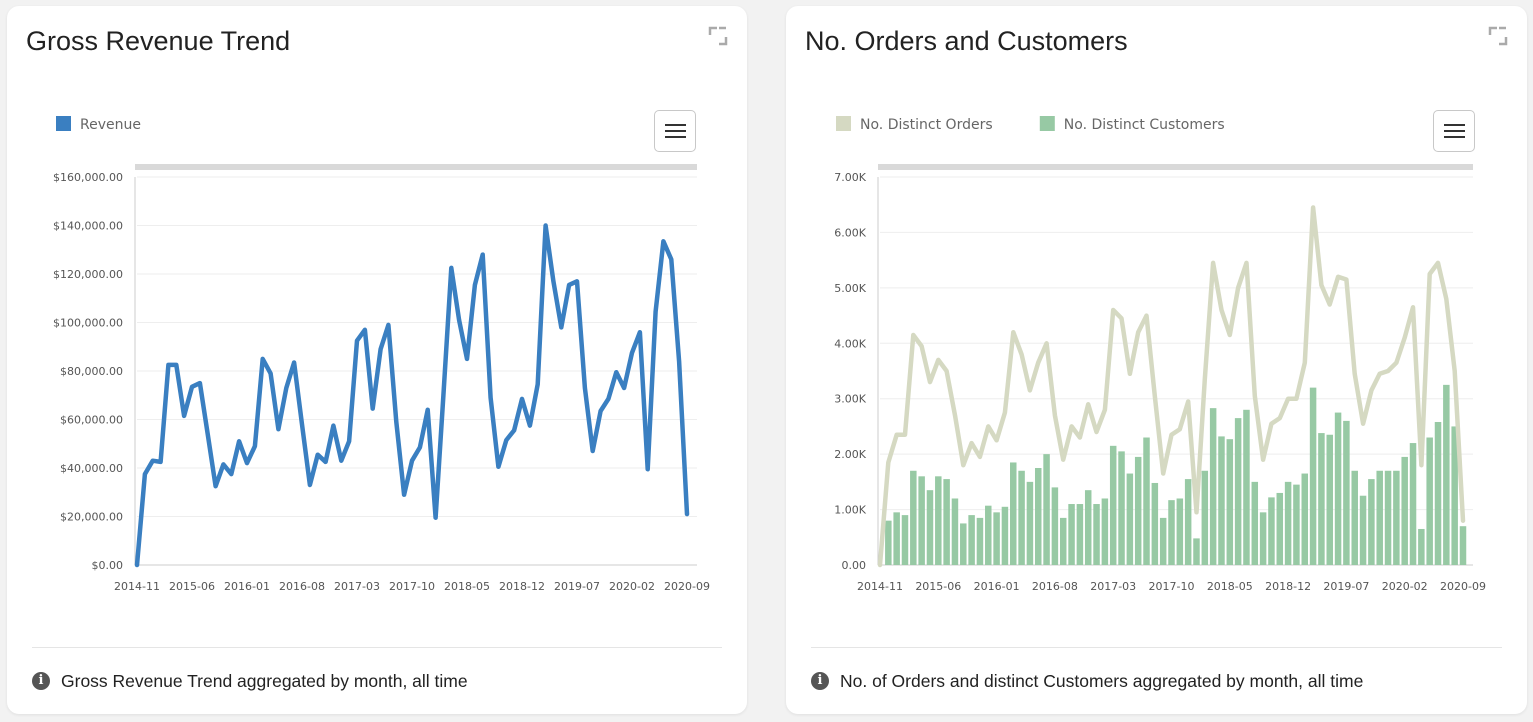 This screenshot has width=1533, height=722. What do you see at coordinates (88, 177) in the screenshot?
I see `y-tick-label: $160,000.00` at bounding box center [88, 177].